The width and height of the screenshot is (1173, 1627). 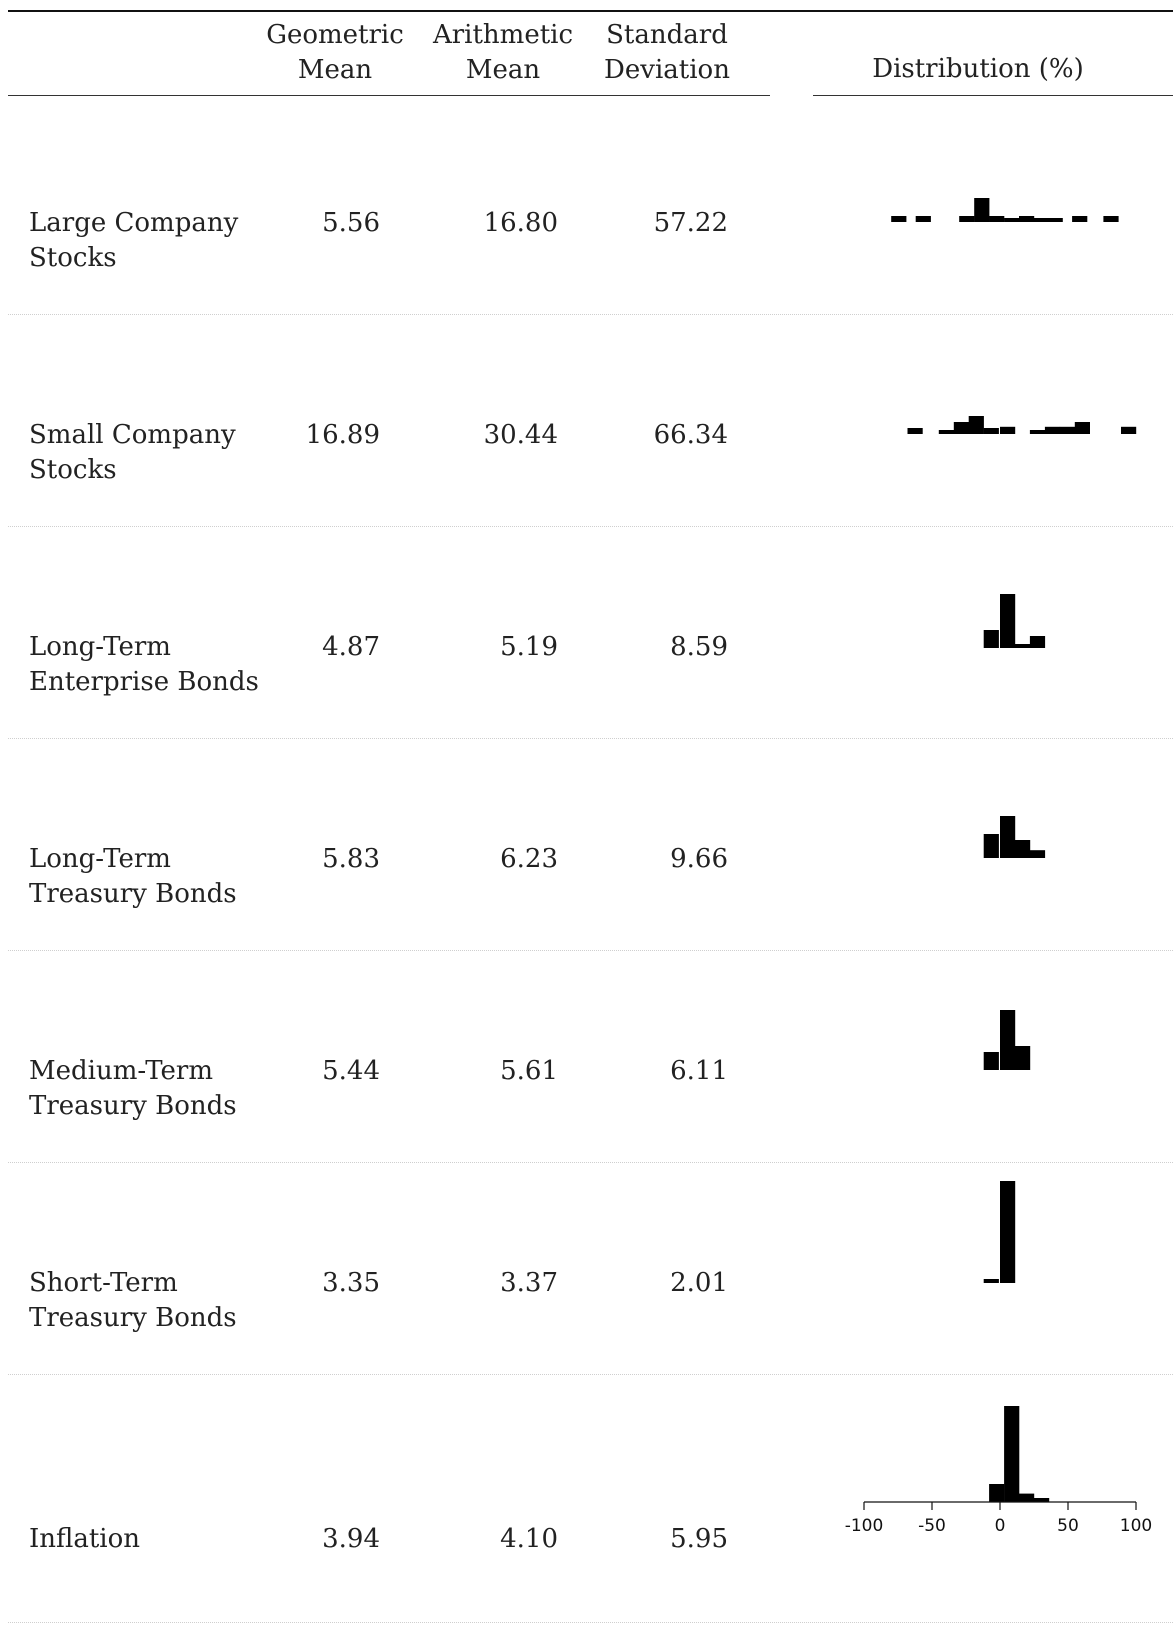 I want to click on top-rule, so click(x=590, y=11).